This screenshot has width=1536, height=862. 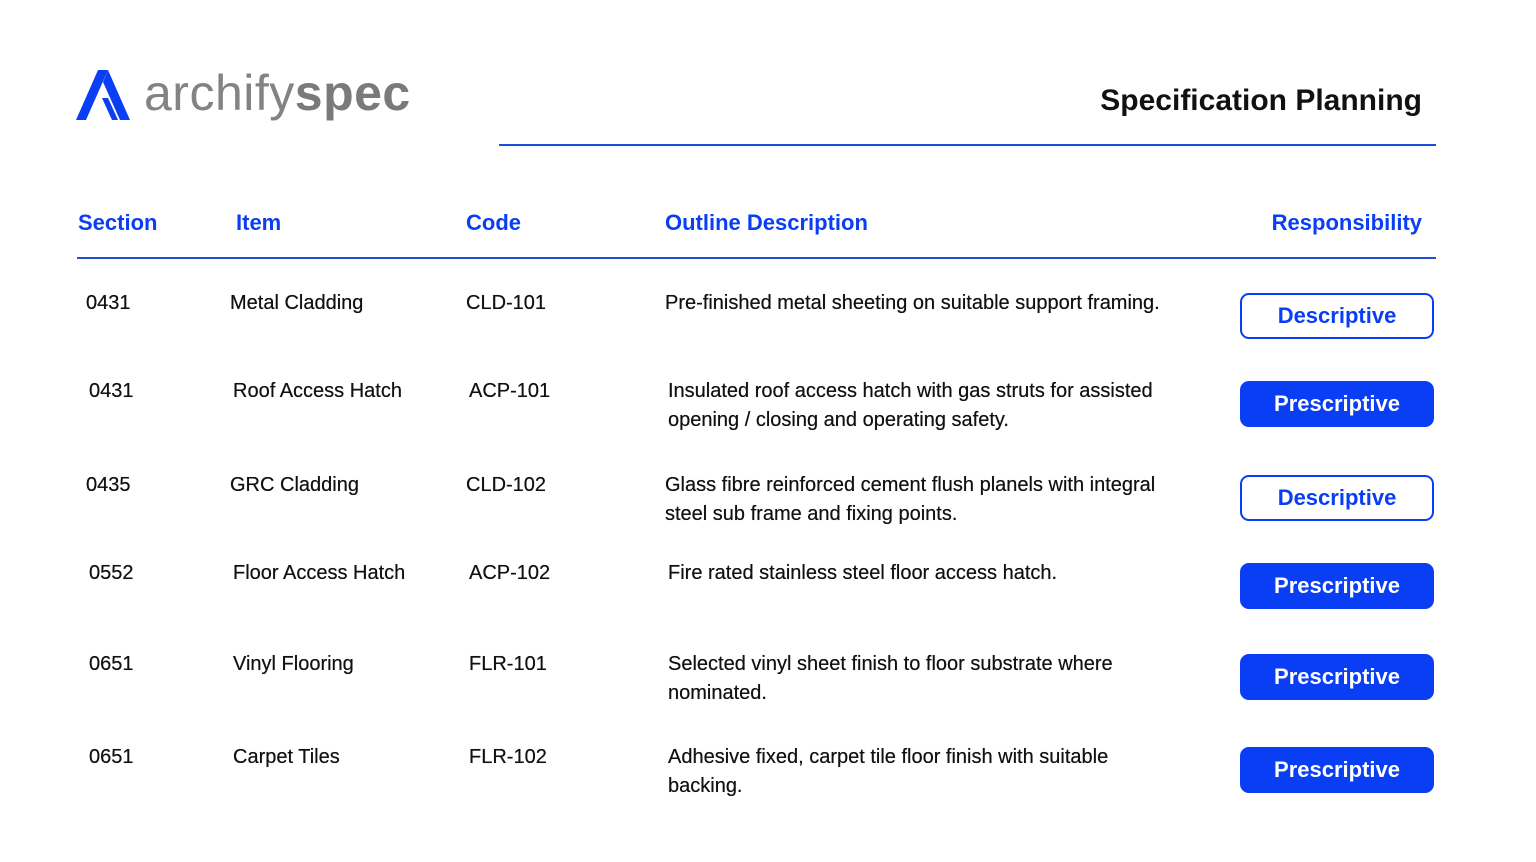 I want to click on cell-item: Vinyl Flooring, so click(x=293, y=664).